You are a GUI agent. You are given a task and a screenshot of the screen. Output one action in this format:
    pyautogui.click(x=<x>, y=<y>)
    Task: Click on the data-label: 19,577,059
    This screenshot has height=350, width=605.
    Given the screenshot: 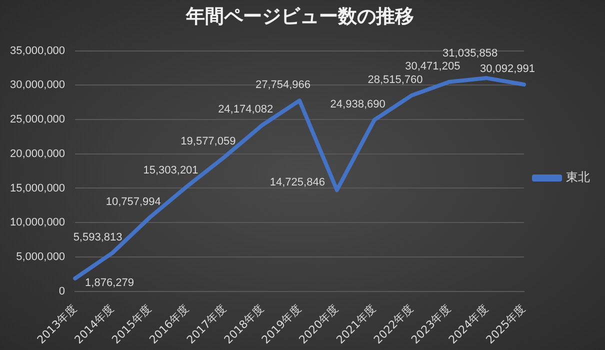 What is the action you would take?
    pyautogui.click(x=208, y=141)
    